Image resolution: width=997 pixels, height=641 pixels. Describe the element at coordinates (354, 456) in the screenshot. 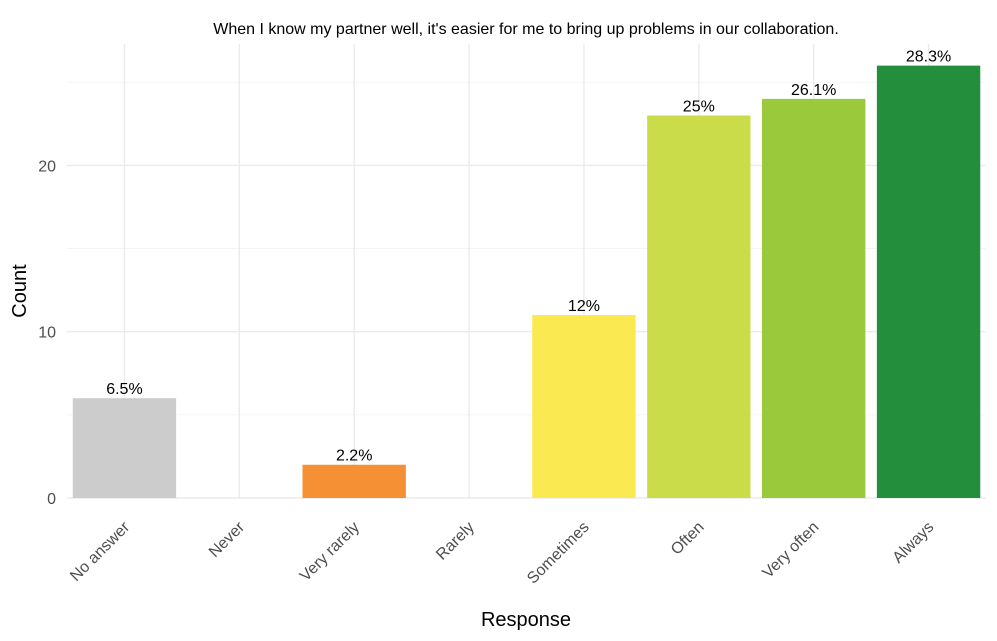

I see `data-label: 2.2%` at that location.